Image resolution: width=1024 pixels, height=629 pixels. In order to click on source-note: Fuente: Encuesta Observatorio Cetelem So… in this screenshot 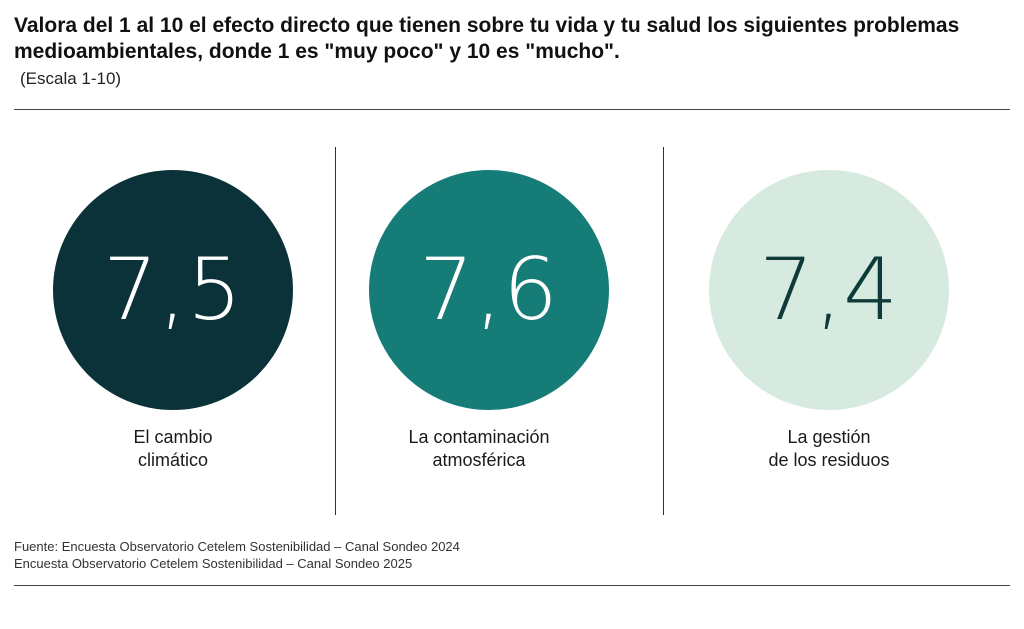, I will do `click(237, 555)`.